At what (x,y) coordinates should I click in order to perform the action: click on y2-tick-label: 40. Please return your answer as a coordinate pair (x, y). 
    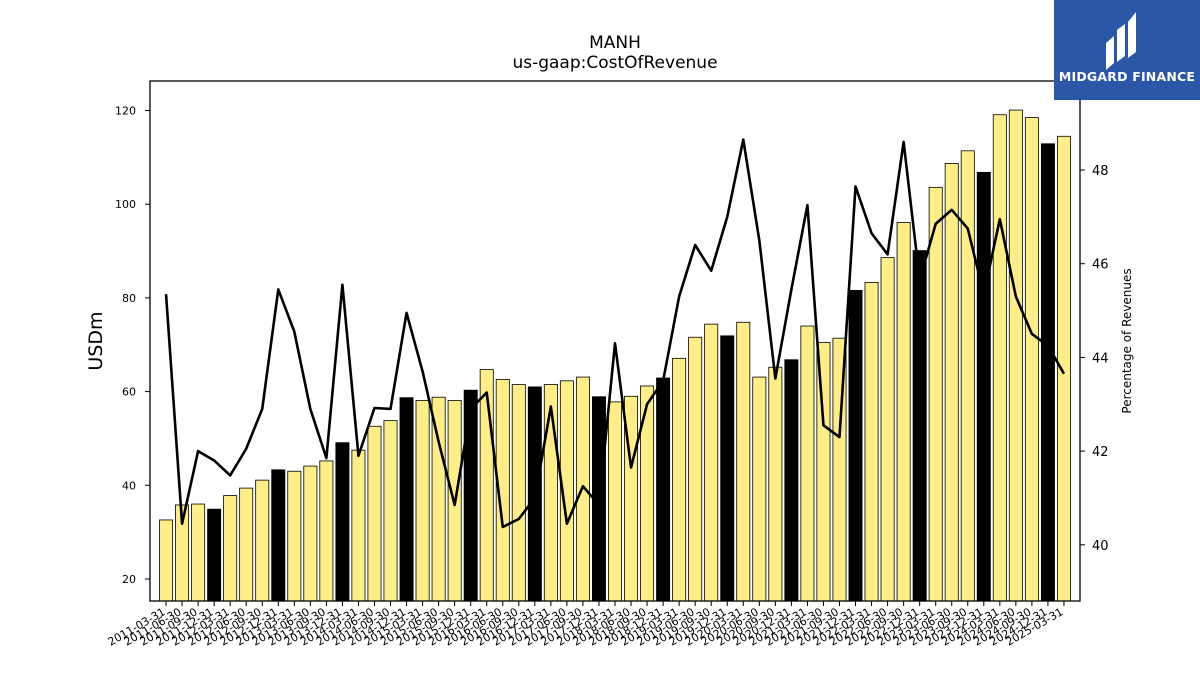
    Looking at the image, I should click on (1100, 546).